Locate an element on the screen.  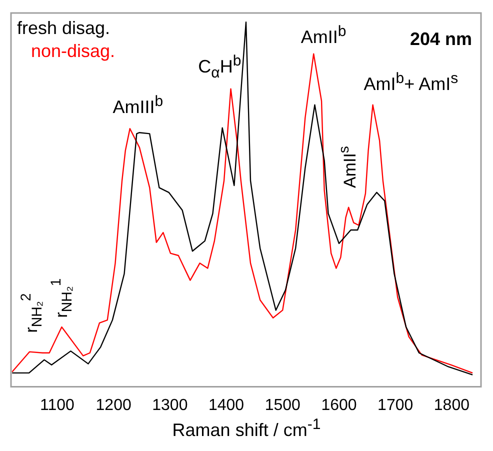
x-tick-label: 1700 is located at coordinates (396, 405).